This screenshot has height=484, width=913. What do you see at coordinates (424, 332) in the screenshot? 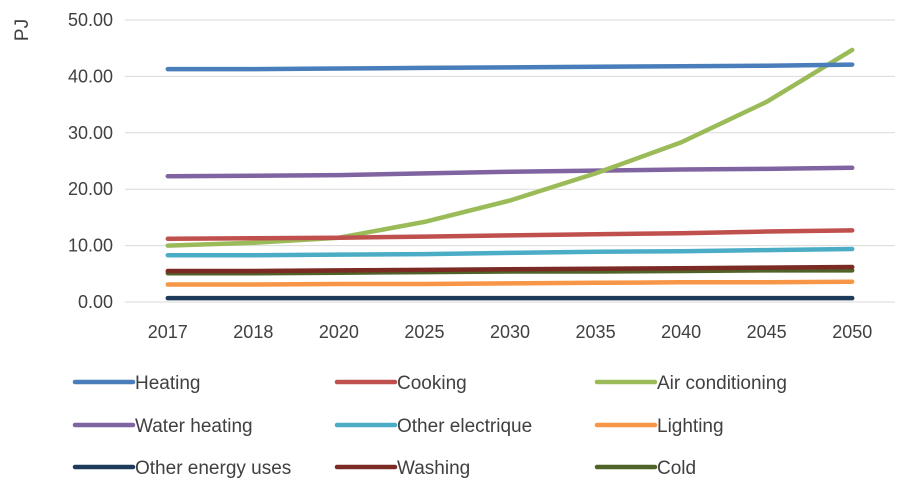
I see `x-tick-label: 2025` at bounding box center [424, 332].